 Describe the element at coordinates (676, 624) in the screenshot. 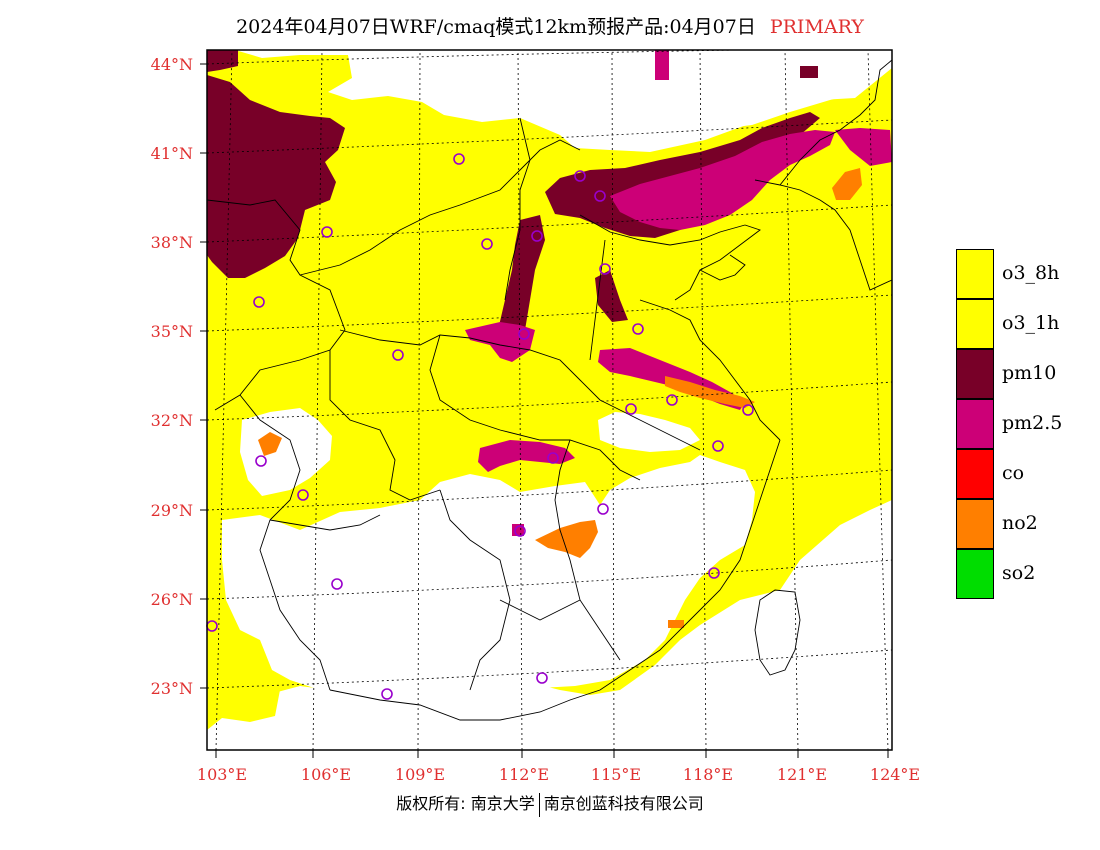

I see `no2-patch-fujian` at that location.